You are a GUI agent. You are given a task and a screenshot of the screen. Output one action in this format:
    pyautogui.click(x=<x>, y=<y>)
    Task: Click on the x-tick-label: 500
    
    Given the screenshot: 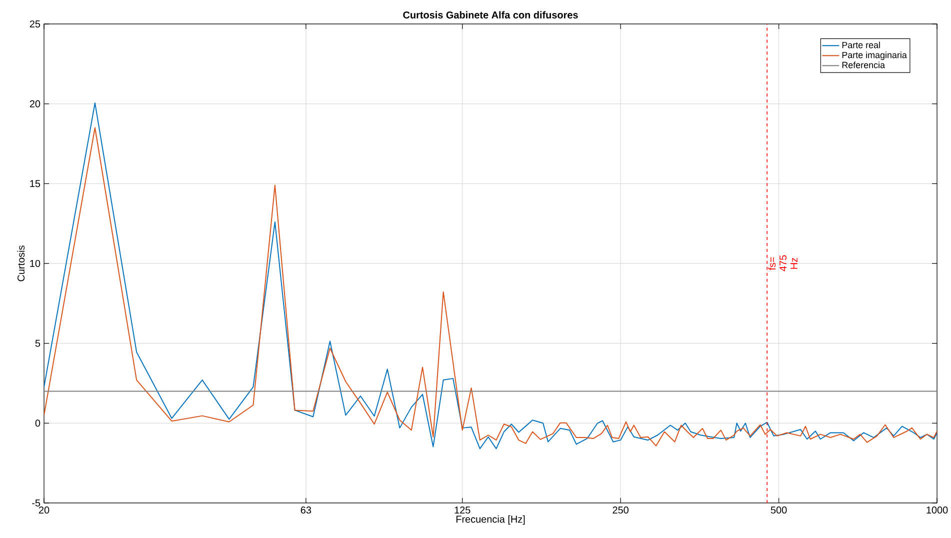 What is the action you would take?
    pyautogui.click(x=778, y=510)
    